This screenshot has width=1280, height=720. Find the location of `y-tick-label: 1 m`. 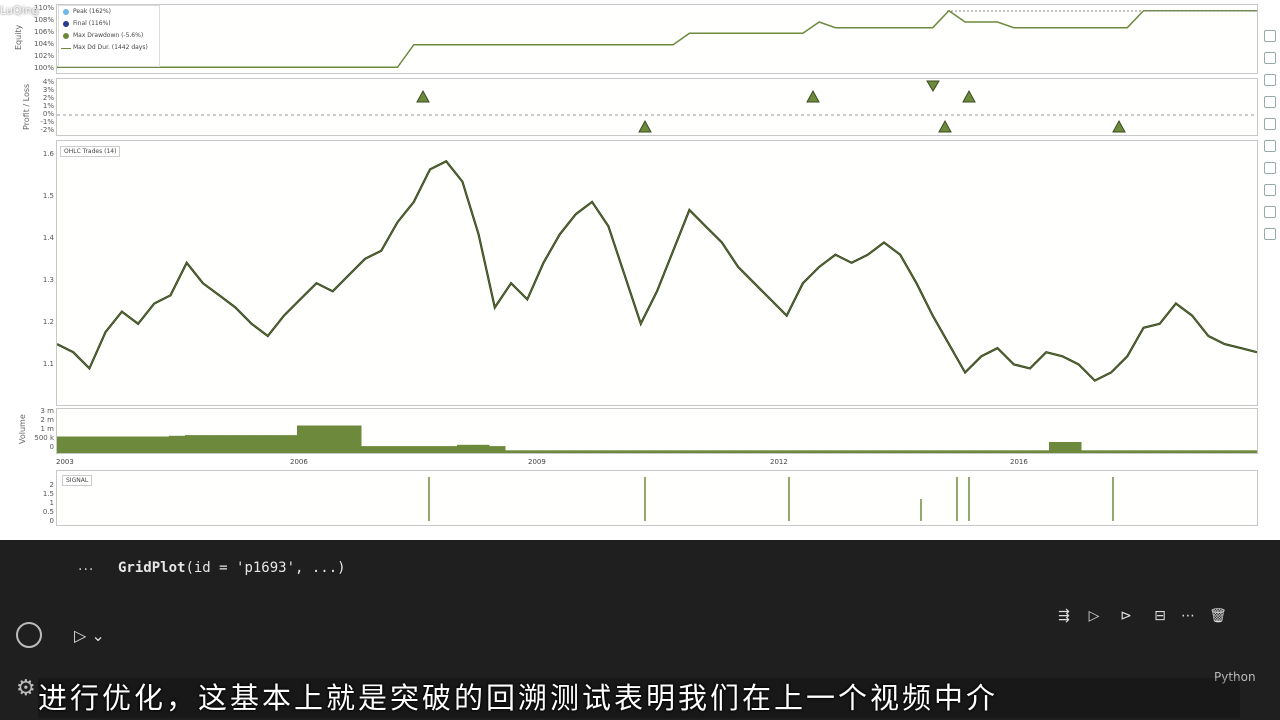

y-tick-label: 1 m is located at coordinates (47, 429).